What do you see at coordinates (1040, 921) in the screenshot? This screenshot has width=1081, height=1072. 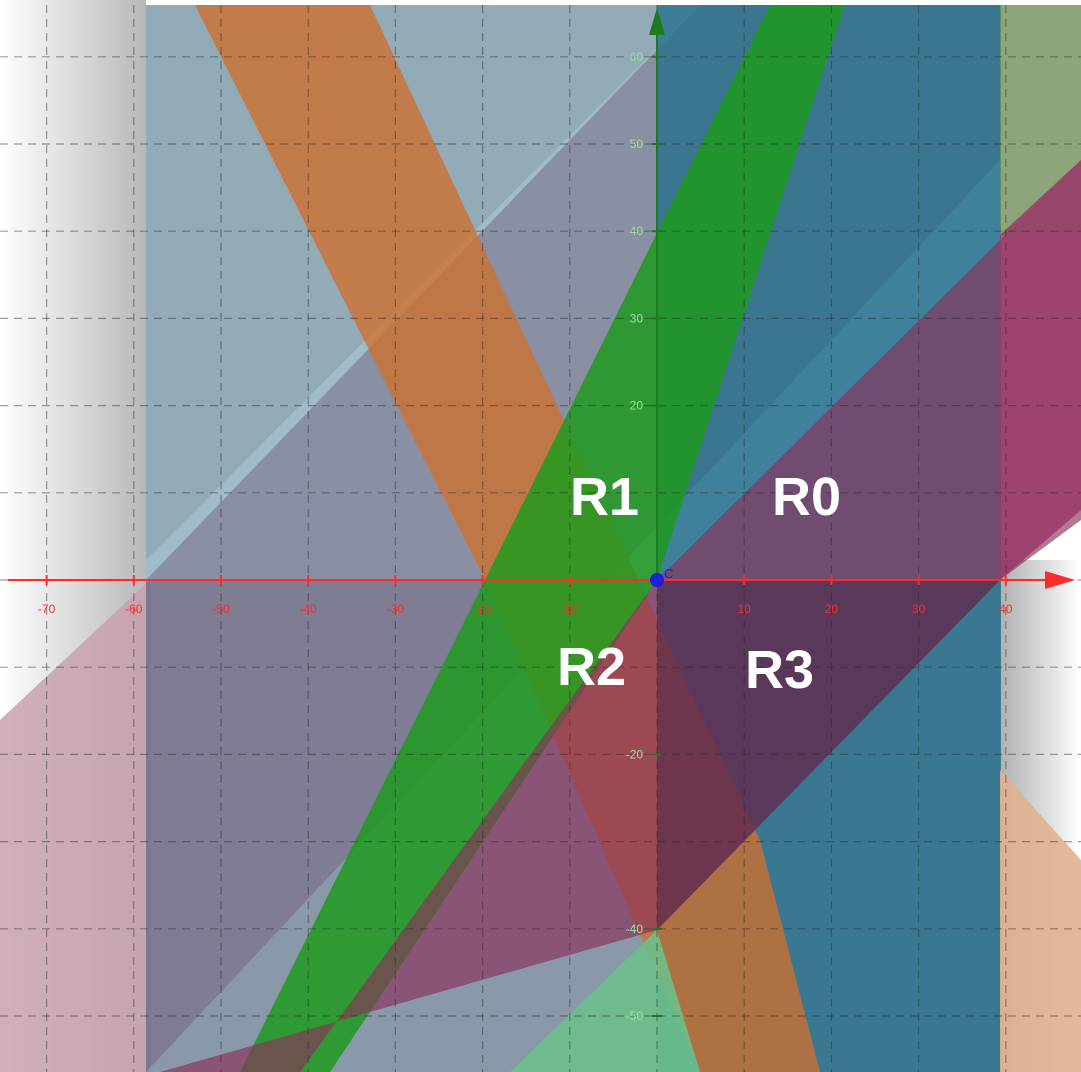 I see `tan-region` at bounding box center [1040, 921].